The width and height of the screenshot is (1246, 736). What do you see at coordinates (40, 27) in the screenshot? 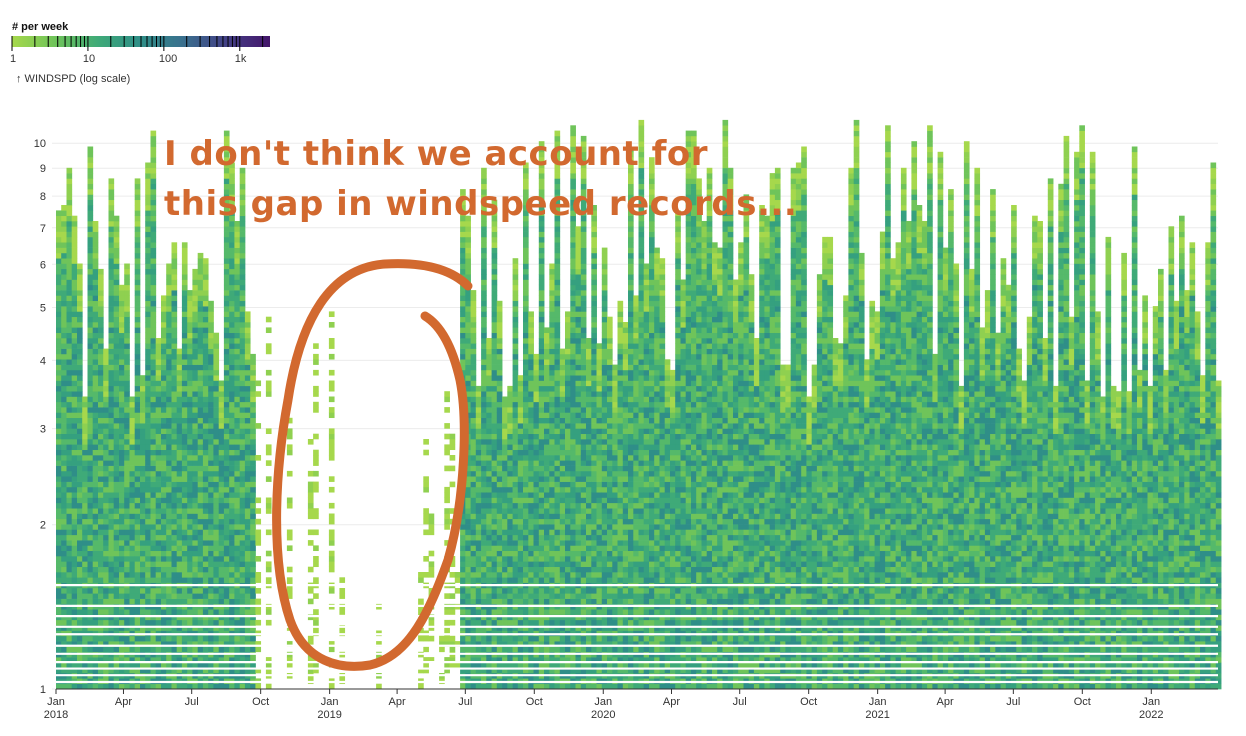
I see `legend-title: # per week` at bounding box center [40, 27].